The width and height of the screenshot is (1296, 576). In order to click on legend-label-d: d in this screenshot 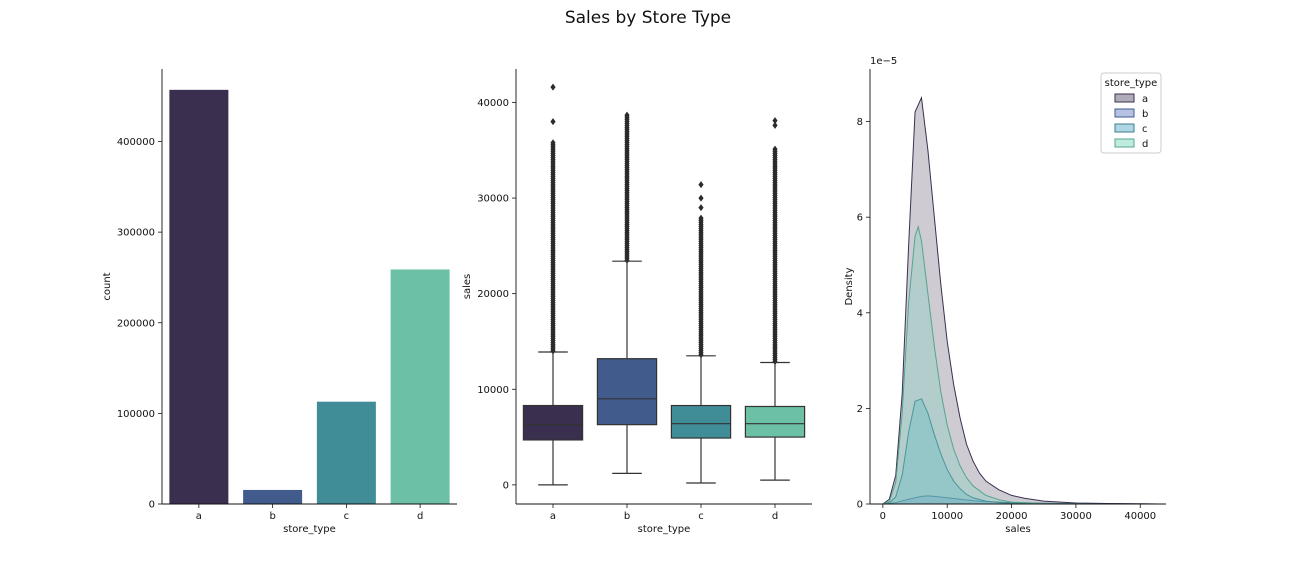, I will do `click(1145, 144)`.